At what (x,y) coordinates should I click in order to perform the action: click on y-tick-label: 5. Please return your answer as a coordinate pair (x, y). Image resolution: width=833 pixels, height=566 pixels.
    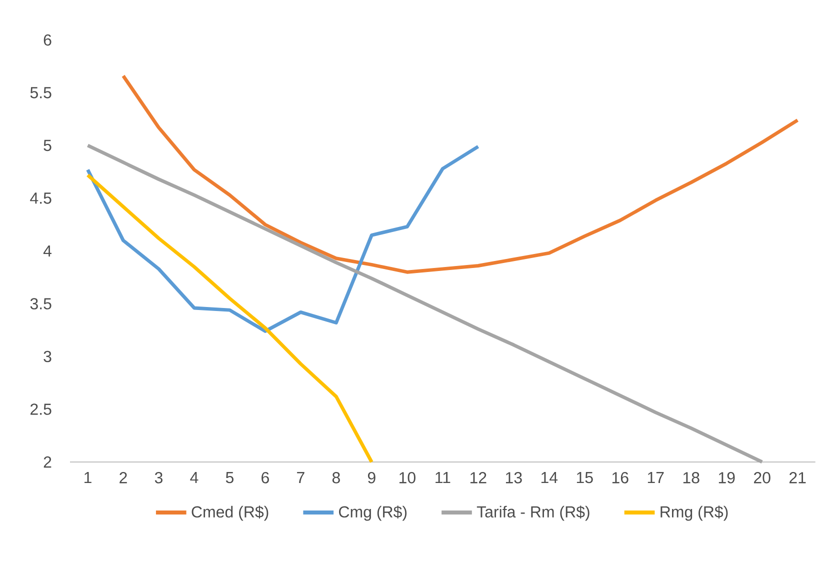
    Looking at the image, I should click on (48, 146).